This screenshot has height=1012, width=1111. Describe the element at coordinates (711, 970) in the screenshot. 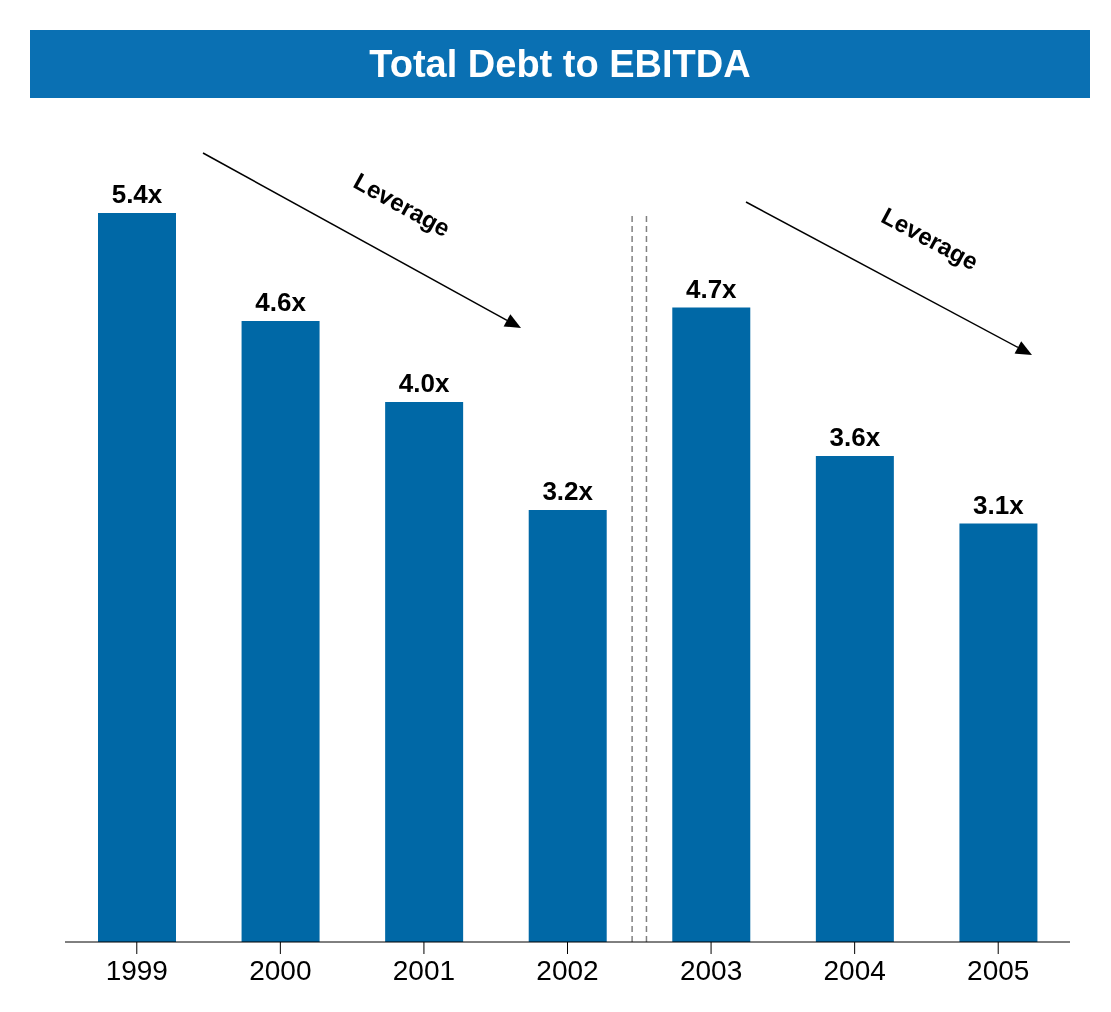

I see `x-tick-label: 2003` at that location.